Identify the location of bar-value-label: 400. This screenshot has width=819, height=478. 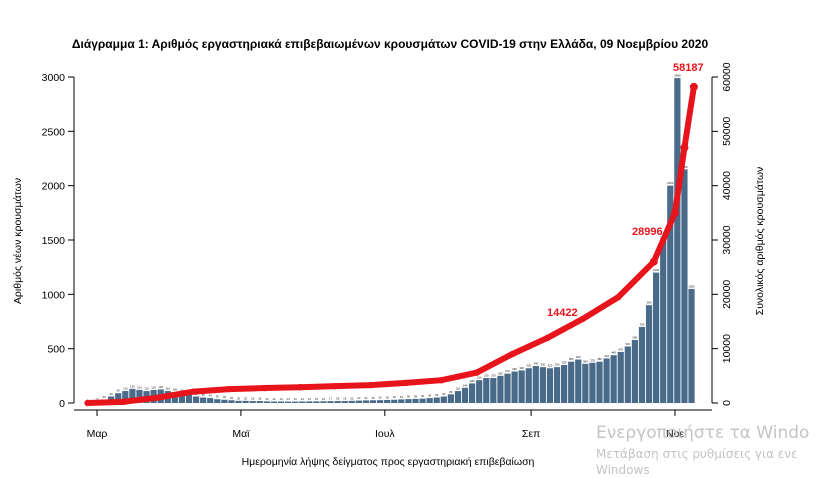
(578, 357).